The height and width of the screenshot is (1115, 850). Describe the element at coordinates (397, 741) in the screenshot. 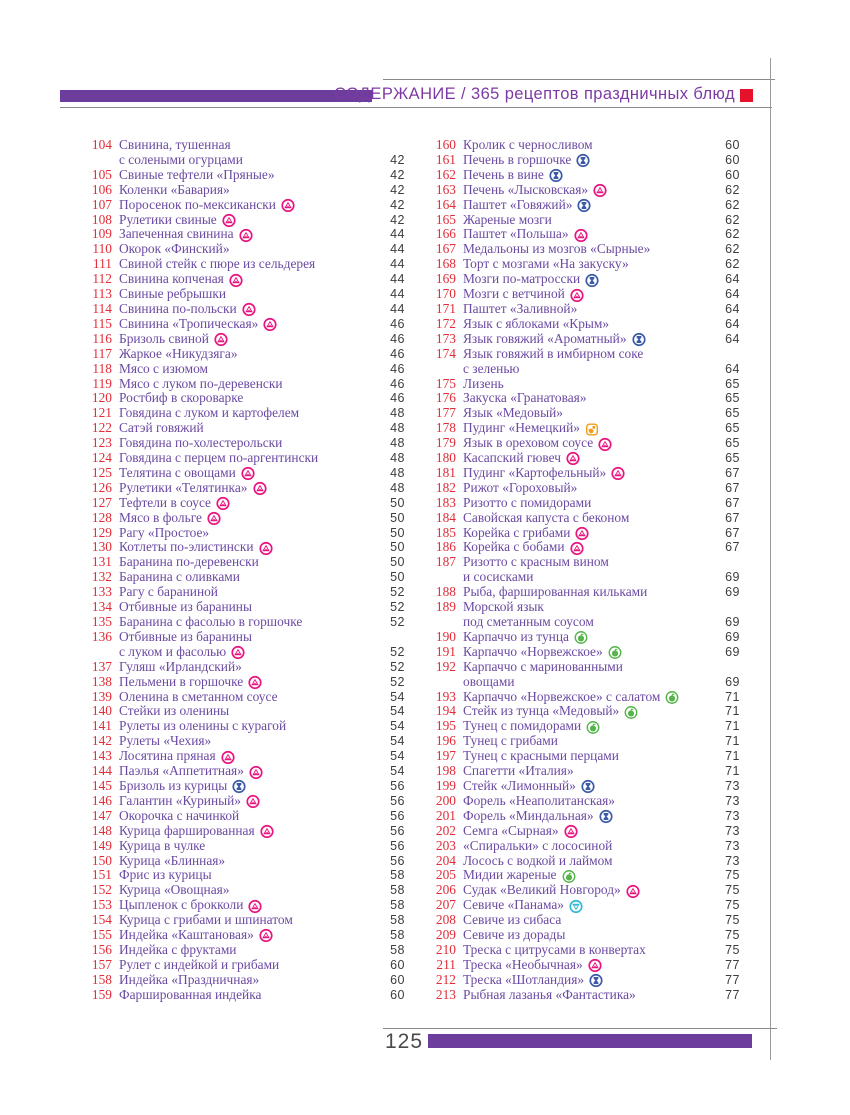

I see `entry-page-number: 54` at that location.